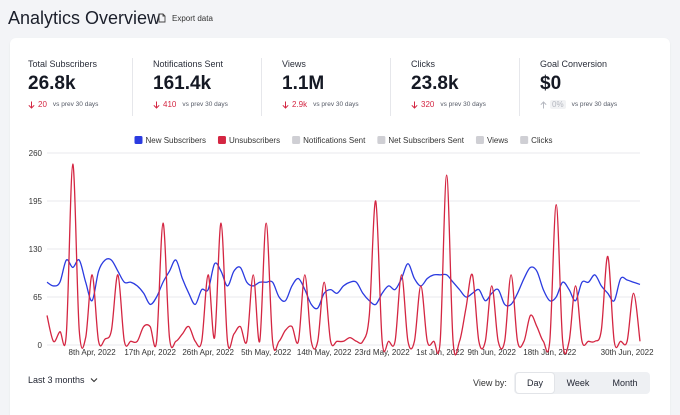 The image size is (680, 415). I want to click on x-tick-label: 26th Apr, 2022, so click(208, 352).